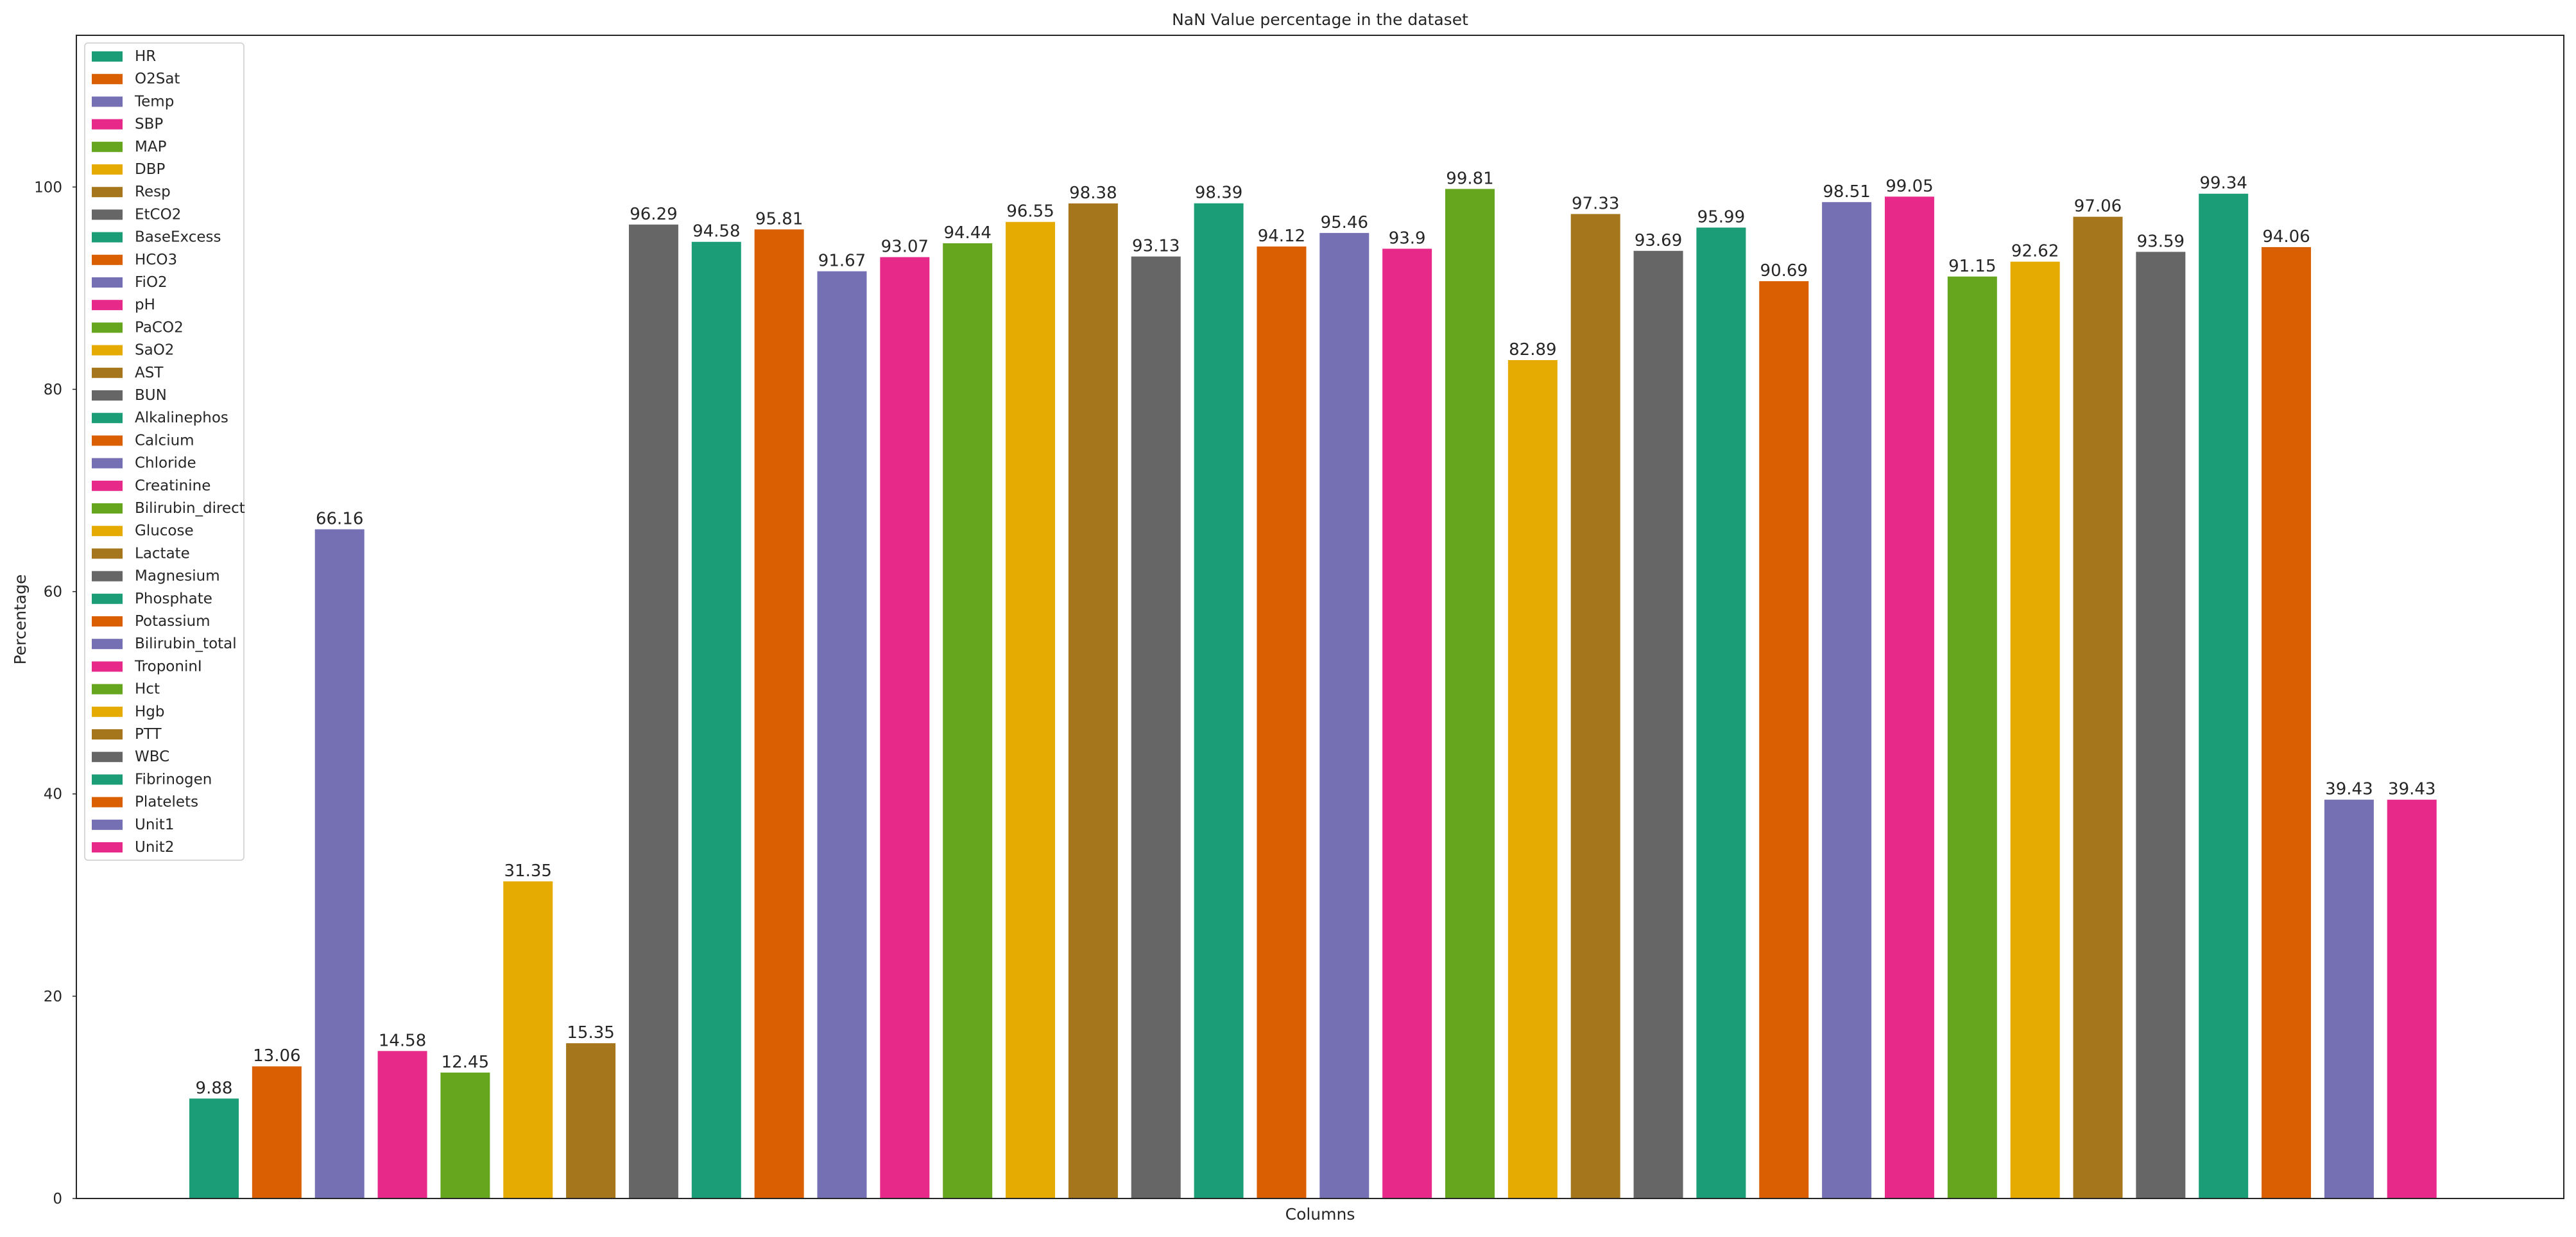  What do you see at coordinates (653, 215) in the screenshot?
I see `bar-value-label: 96.29` at bounding box center [653, 215].